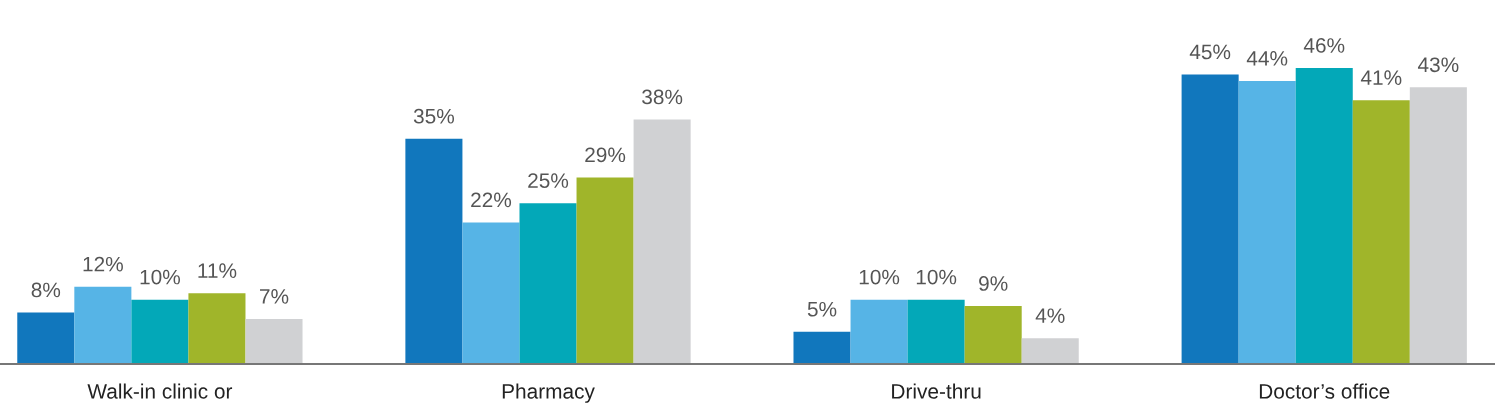  Describe the element at coordinates (46, 290) in the screenshot. I see `data-label: 8%` at that location.